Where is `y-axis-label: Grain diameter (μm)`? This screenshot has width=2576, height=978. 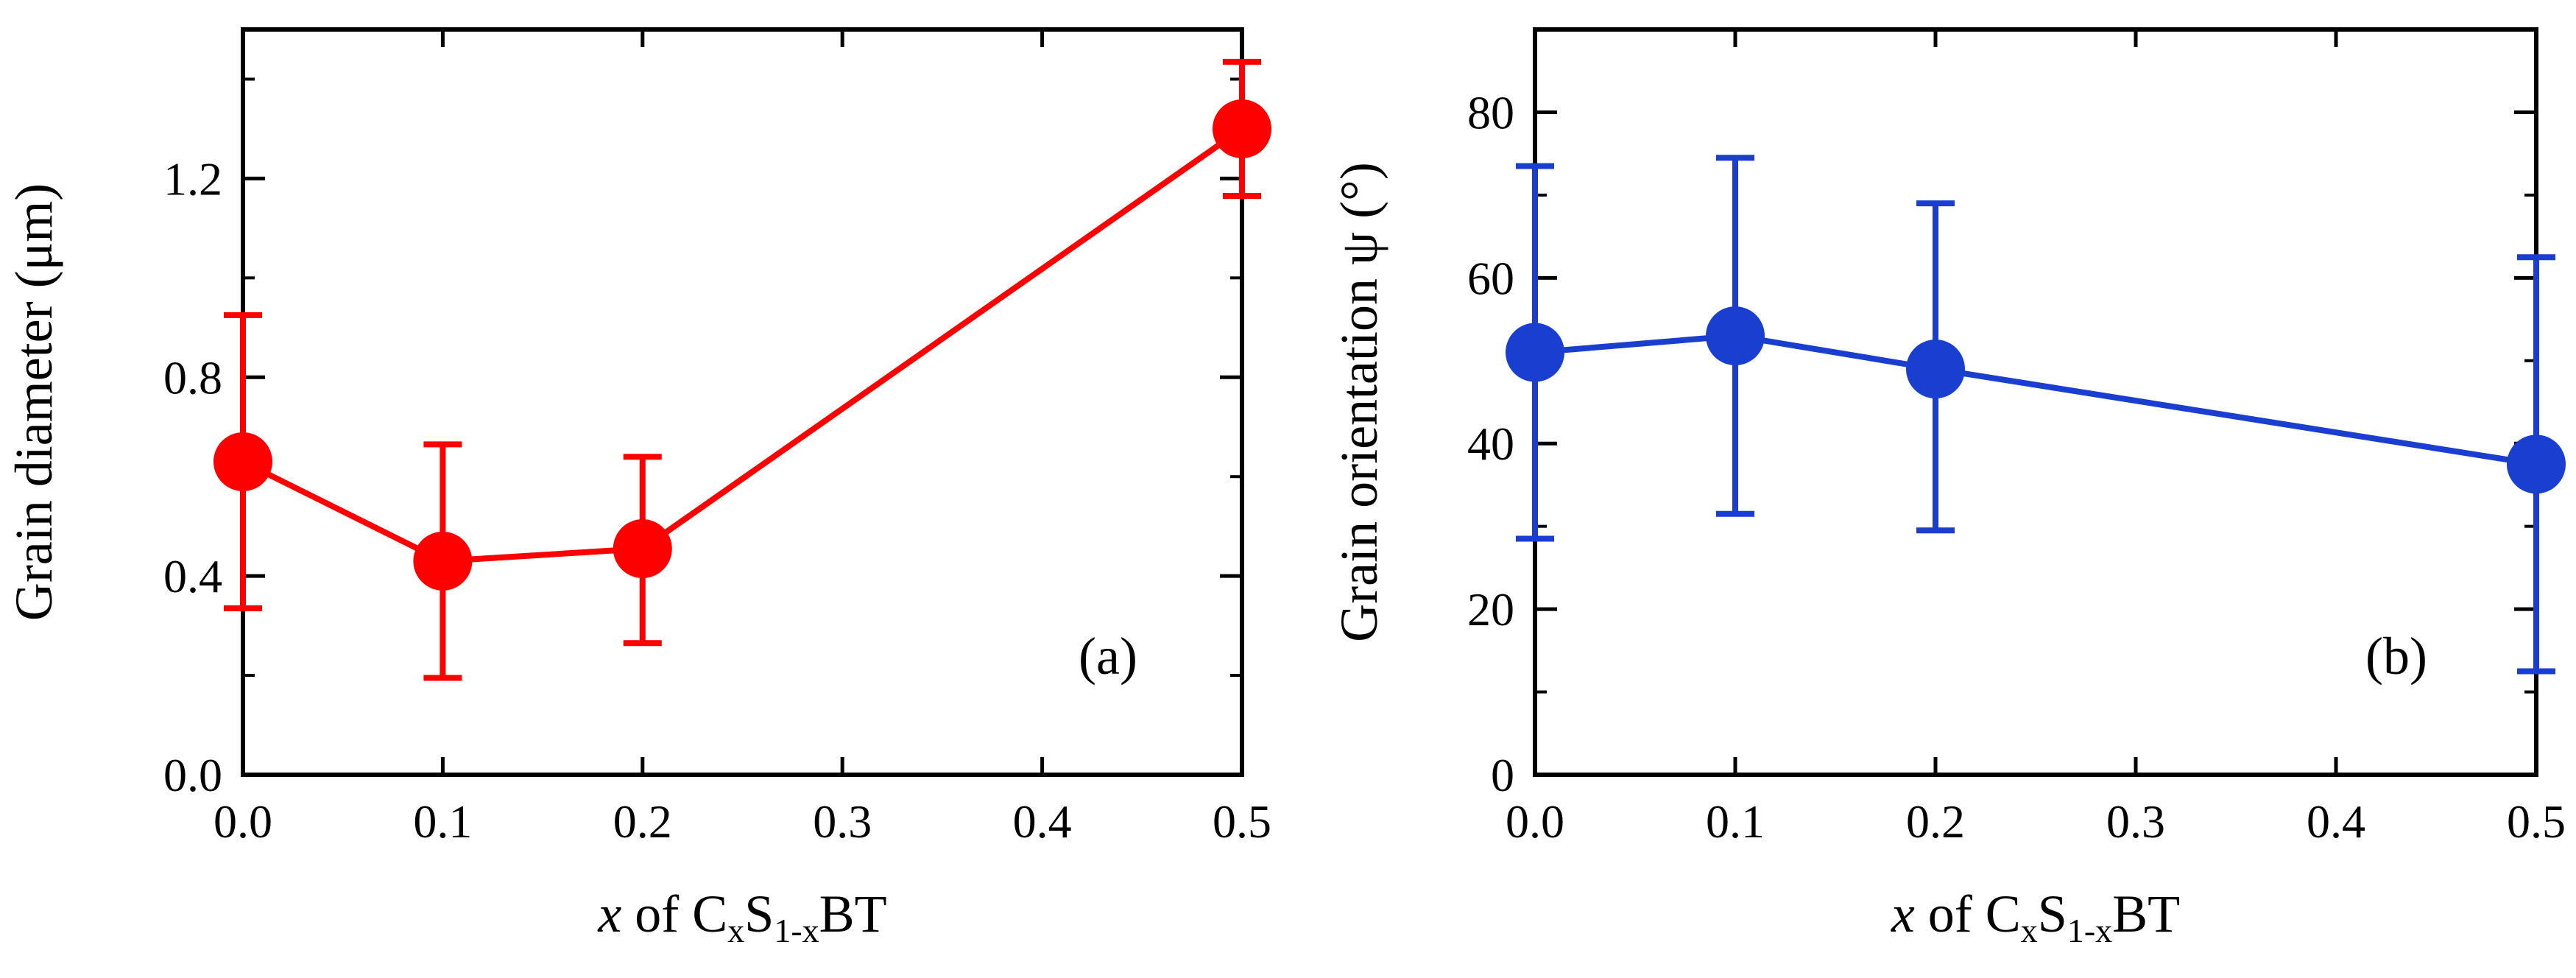
y-axis-label: Grain diameter (μm) is located at coordinates (33, 402).